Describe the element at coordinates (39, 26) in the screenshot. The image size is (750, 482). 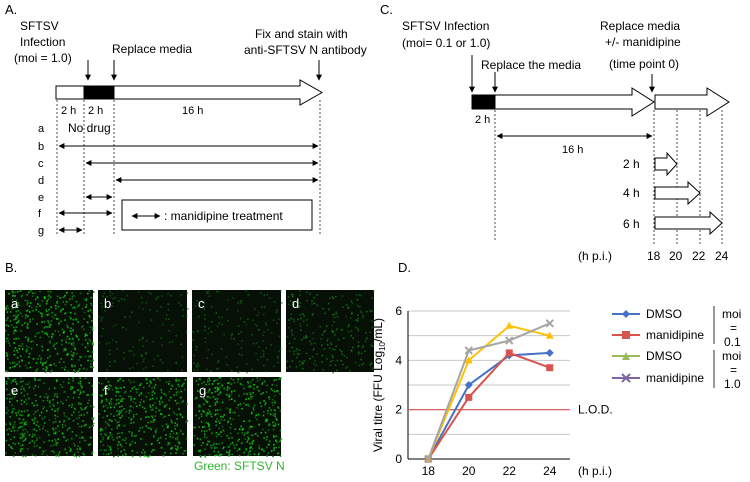
I see `a-infection-line1: SFTSV` at that location.